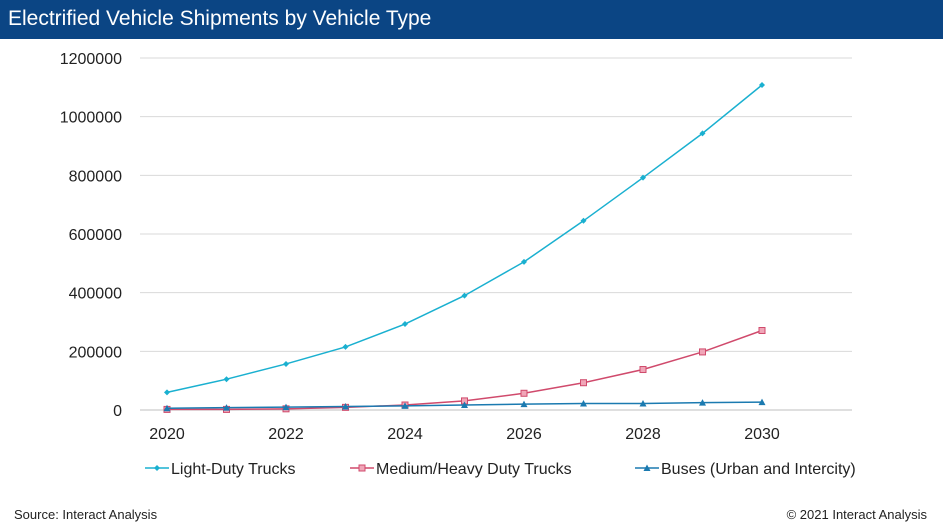 Image resolution: width=943 pixels, height=529 pixels. I want to click on legend-label: Light-Duty Trucks, so click(233, 469).